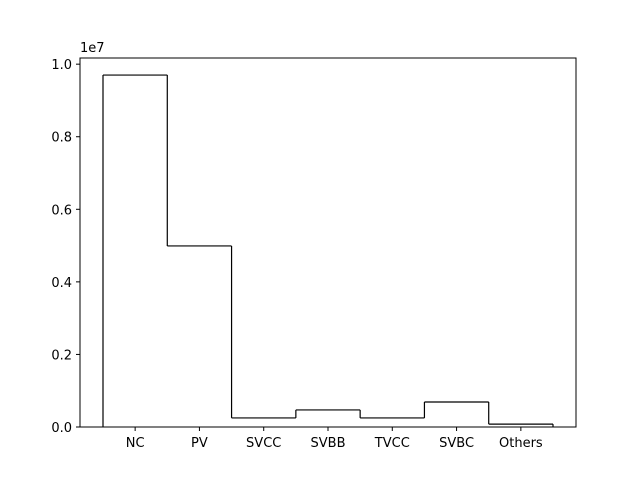 The image size is (640, 480). I want to click on x-tick-label: NC, so click(135, 443).